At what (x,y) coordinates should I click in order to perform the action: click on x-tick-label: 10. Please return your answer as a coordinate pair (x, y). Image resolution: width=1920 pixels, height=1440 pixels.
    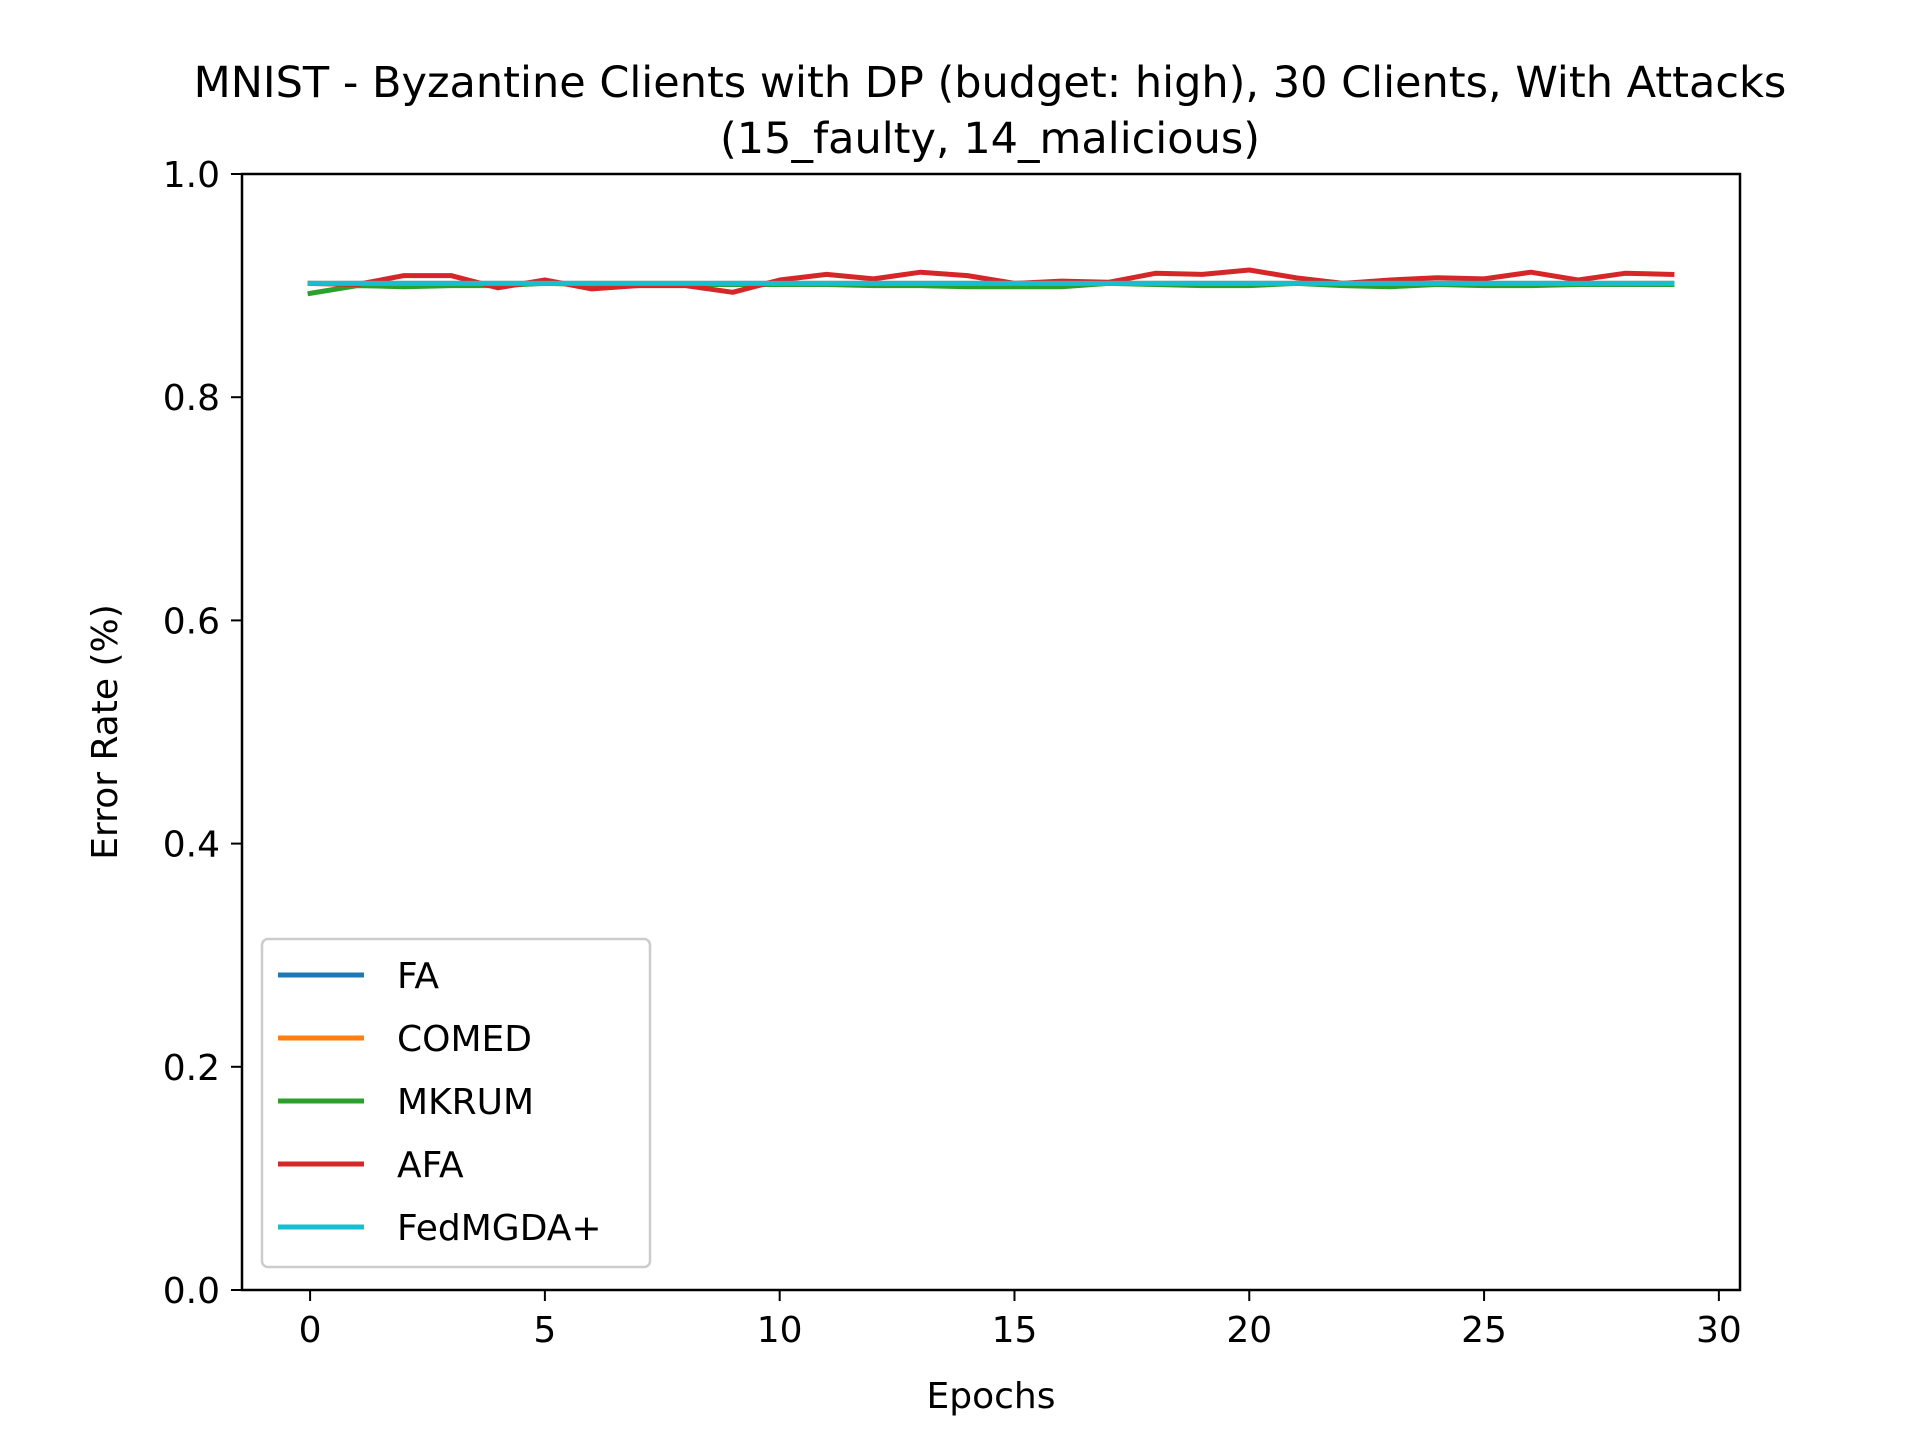
    Looking at the image, I should click on (780, 1330).